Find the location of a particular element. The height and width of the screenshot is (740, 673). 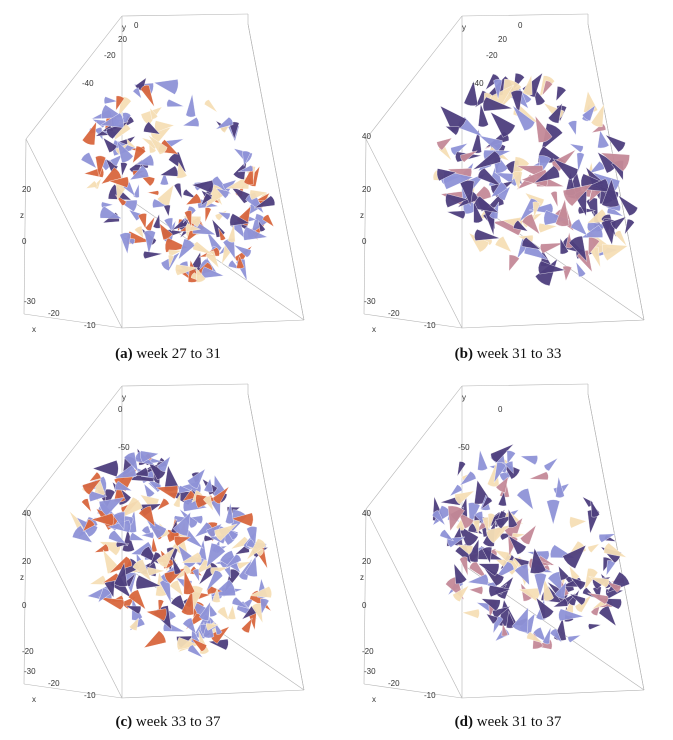

y-tick-label: -40 is located at coordinates (478, 83).